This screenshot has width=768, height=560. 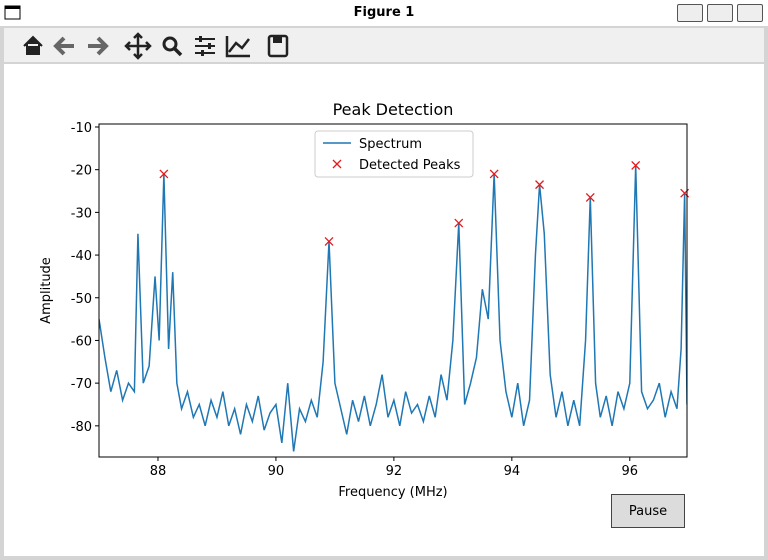 I want to click on home-button, so click(x=33, y=45).